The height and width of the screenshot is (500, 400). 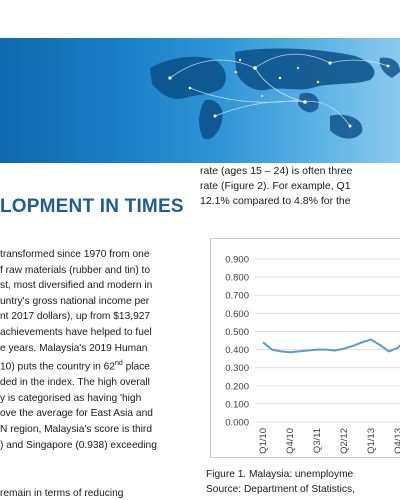 What do you see at coordinates (275, 186) in the screenshot?
I see `text-line: rate (Figure 2). For example, Q1` at bounding box center [275, 186].